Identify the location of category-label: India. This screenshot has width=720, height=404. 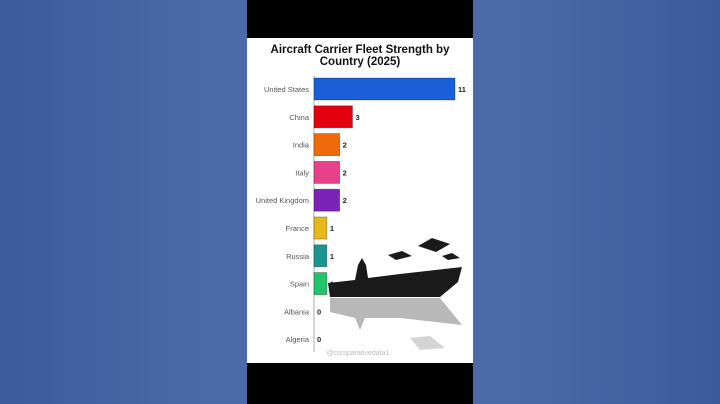
(301, 145).